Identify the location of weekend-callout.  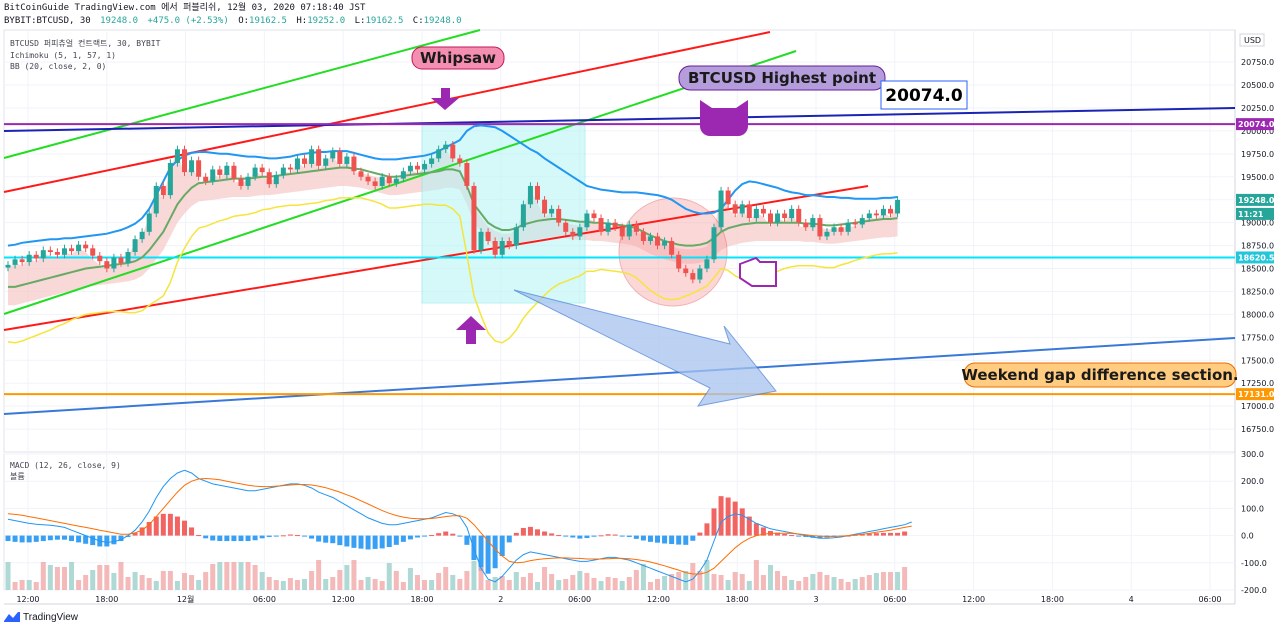
(1100, 375).